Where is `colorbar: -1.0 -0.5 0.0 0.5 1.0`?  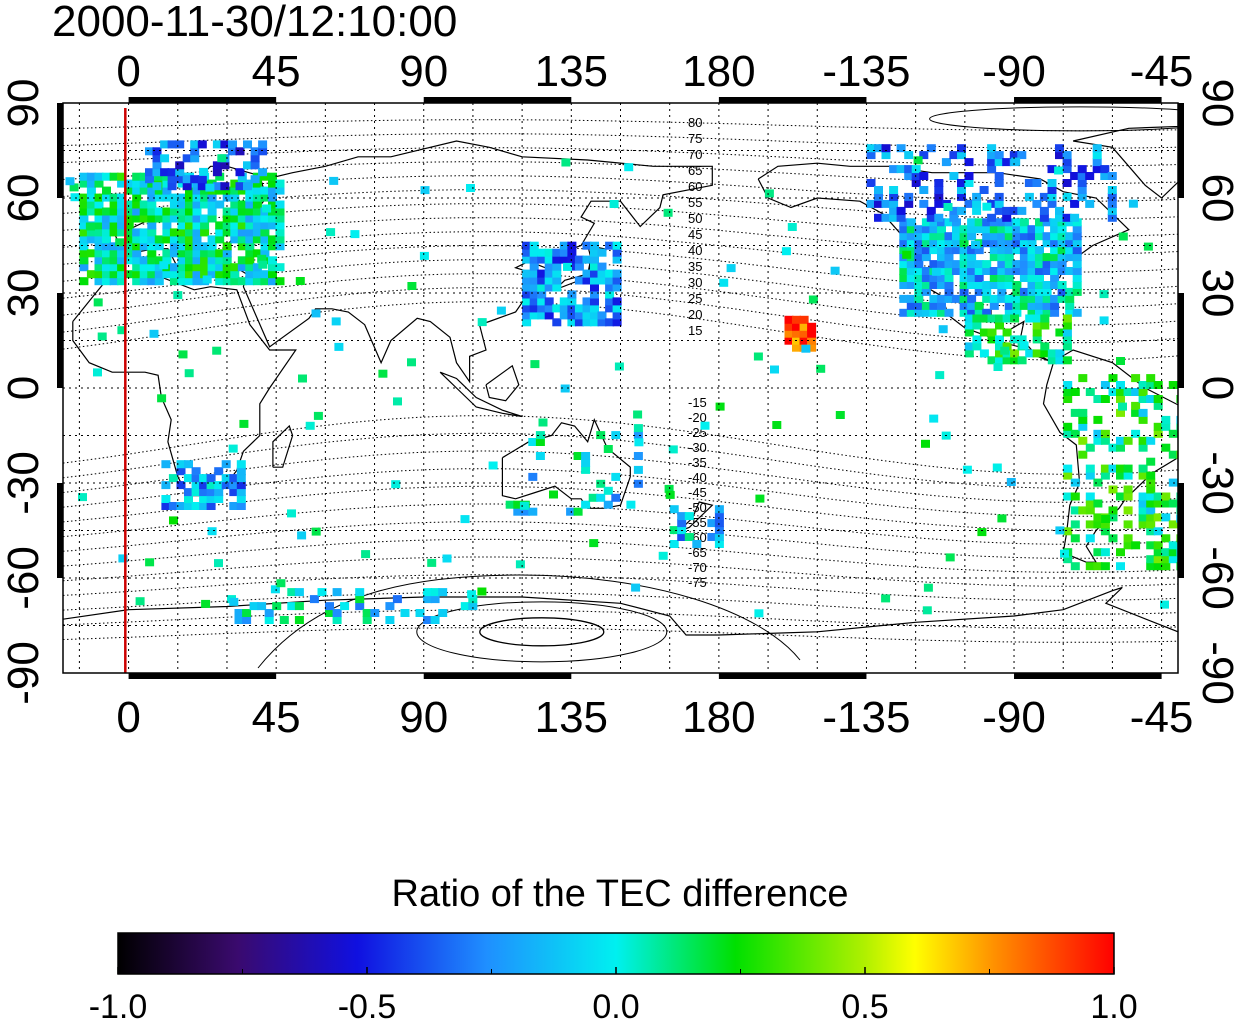
colorbar: -1.0 -0.5 0.0 0.5 1.0 is located at coordinates (613, 978).